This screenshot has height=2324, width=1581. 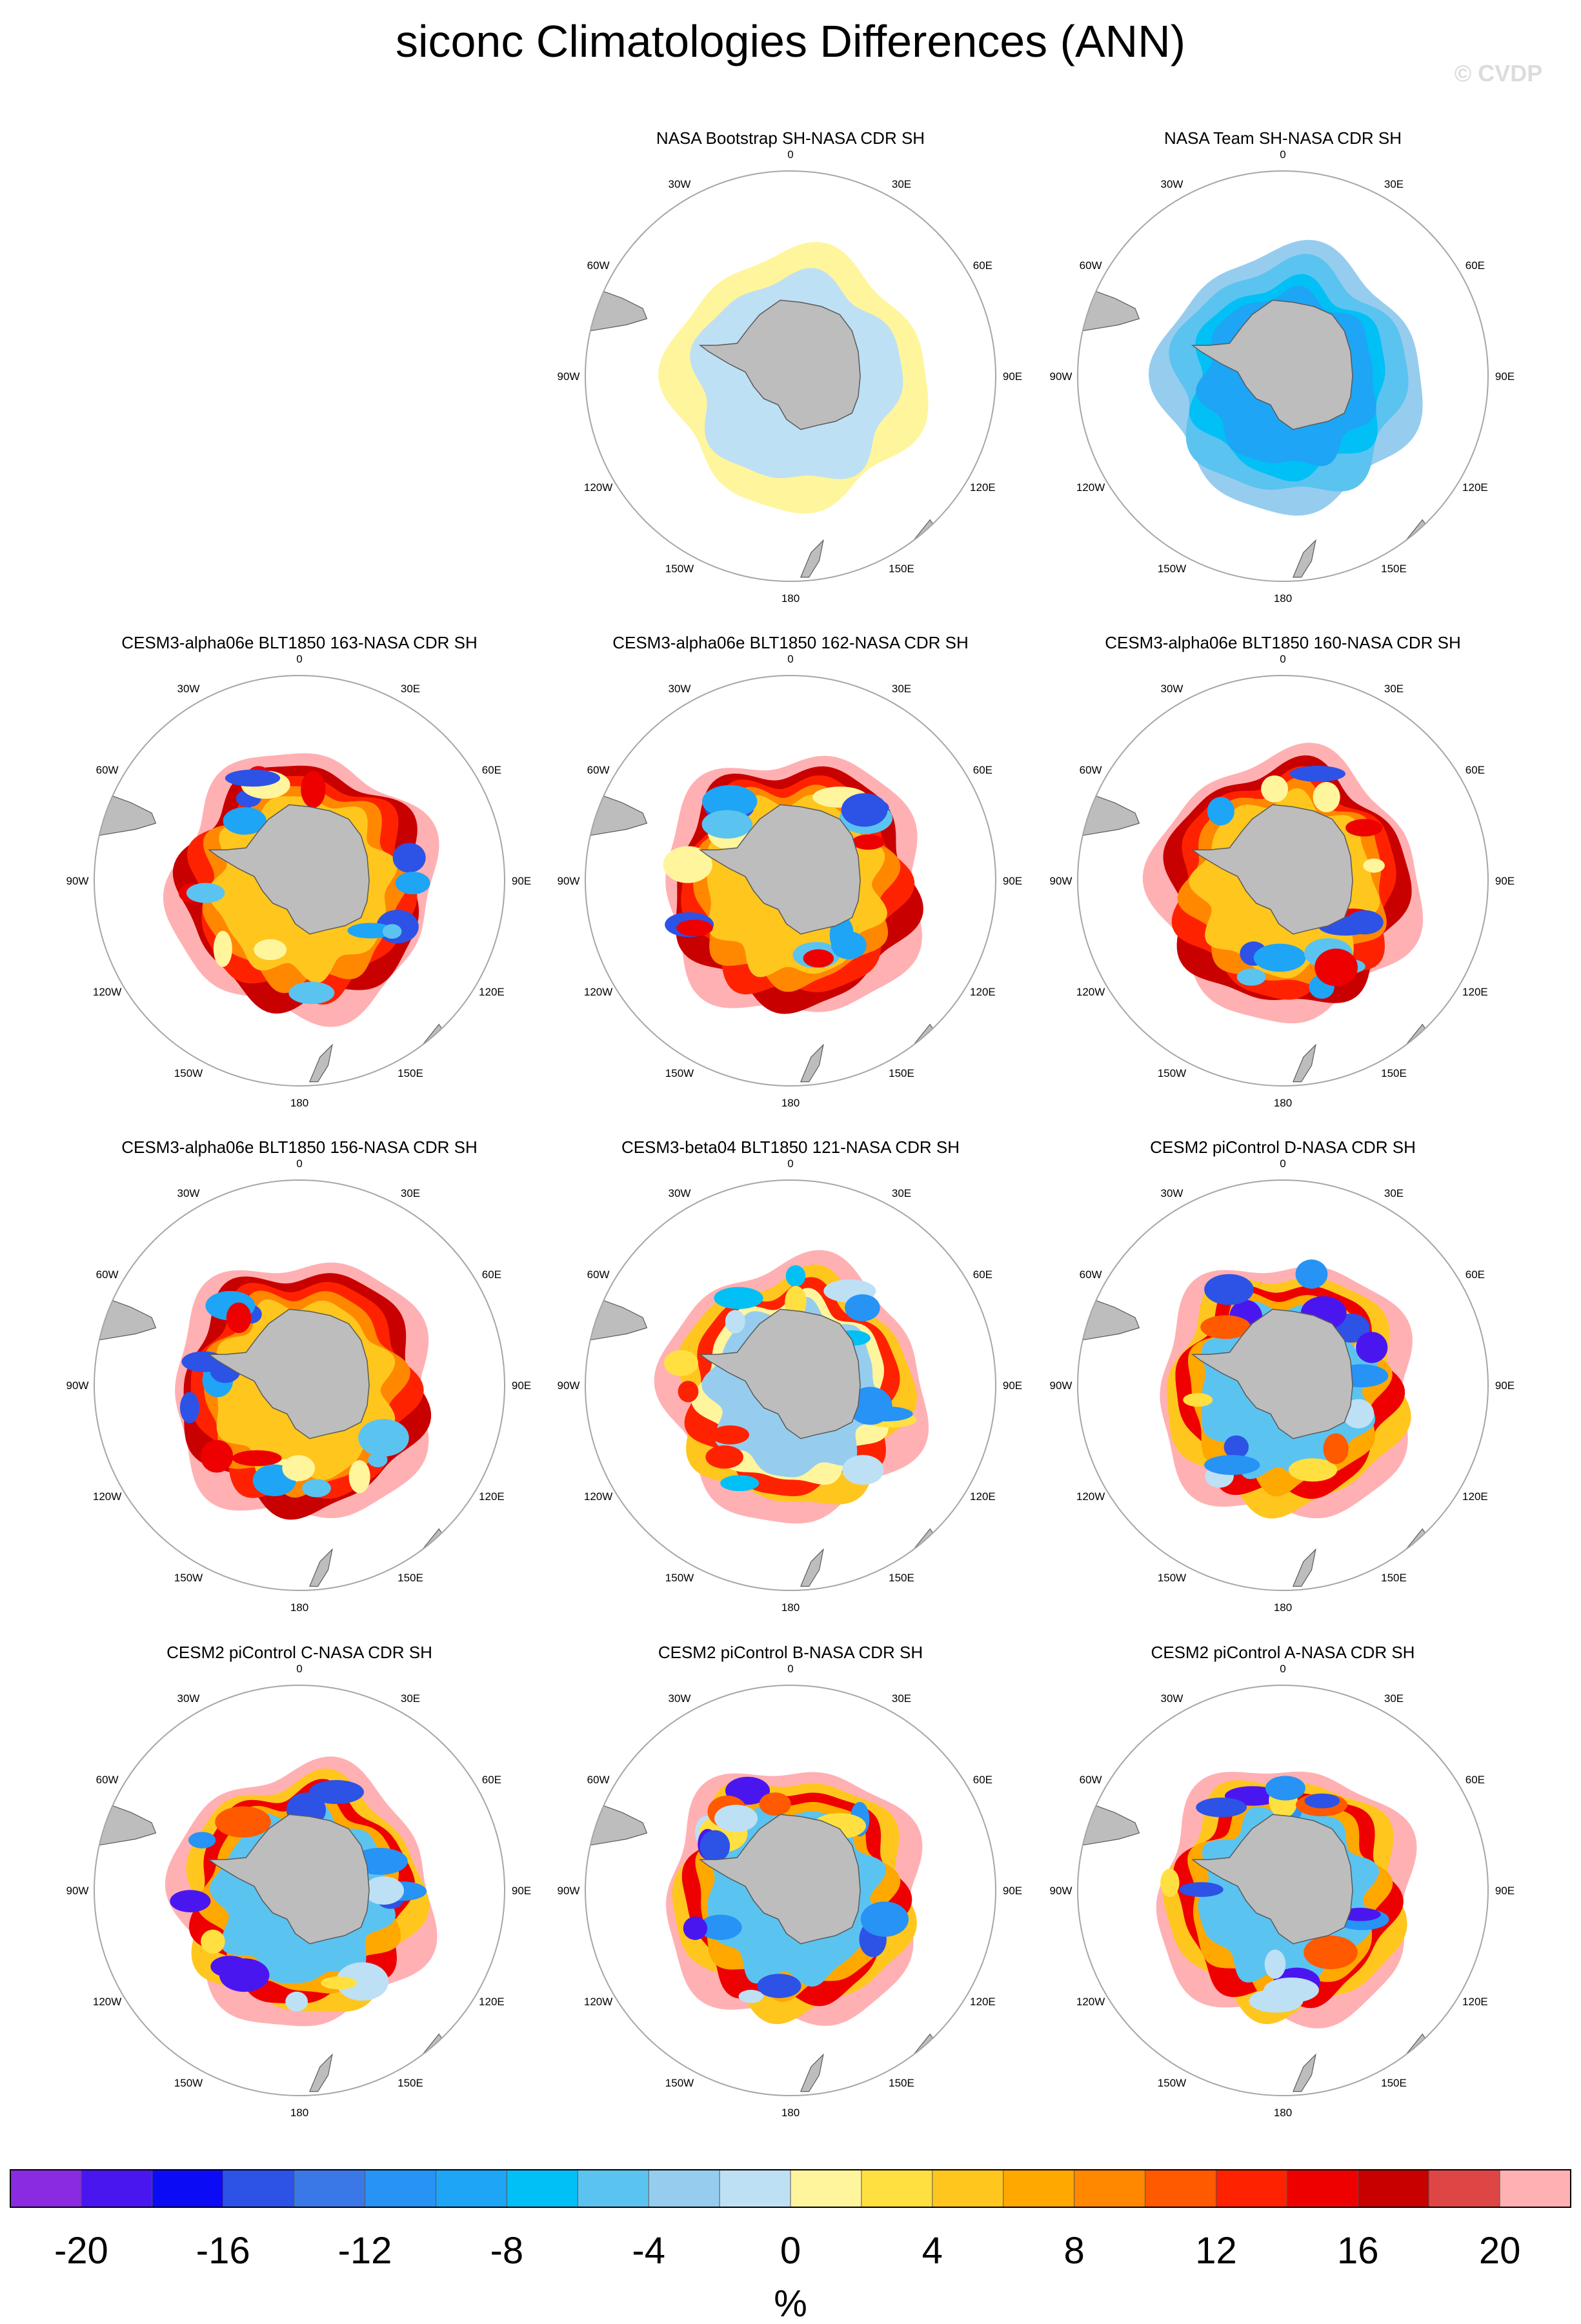 I want to click on panel-title: CESM3-alpha06e BLT1850 160-NASA CDR SH, so click(x=1283, y=642).